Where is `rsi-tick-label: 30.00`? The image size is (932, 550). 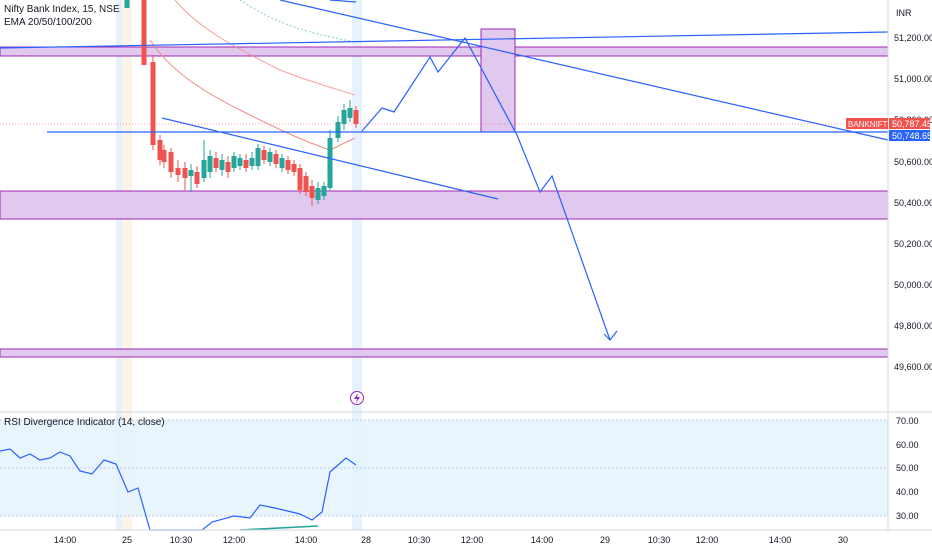
rsi-tick-label: 30.00 is located at coordinates (907, 516).